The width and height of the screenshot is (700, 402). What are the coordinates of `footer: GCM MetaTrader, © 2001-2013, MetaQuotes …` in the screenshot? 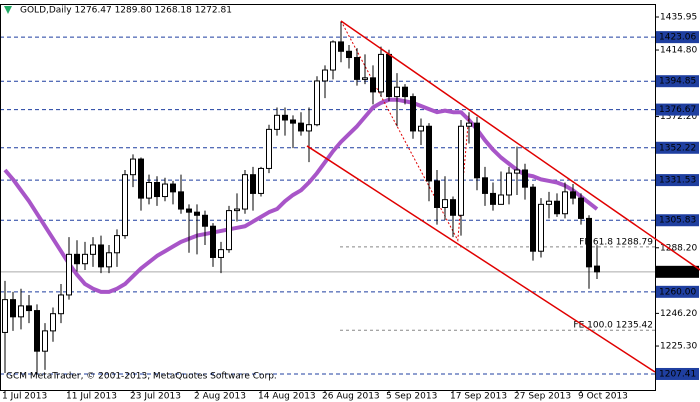 It's located at (141, 377).